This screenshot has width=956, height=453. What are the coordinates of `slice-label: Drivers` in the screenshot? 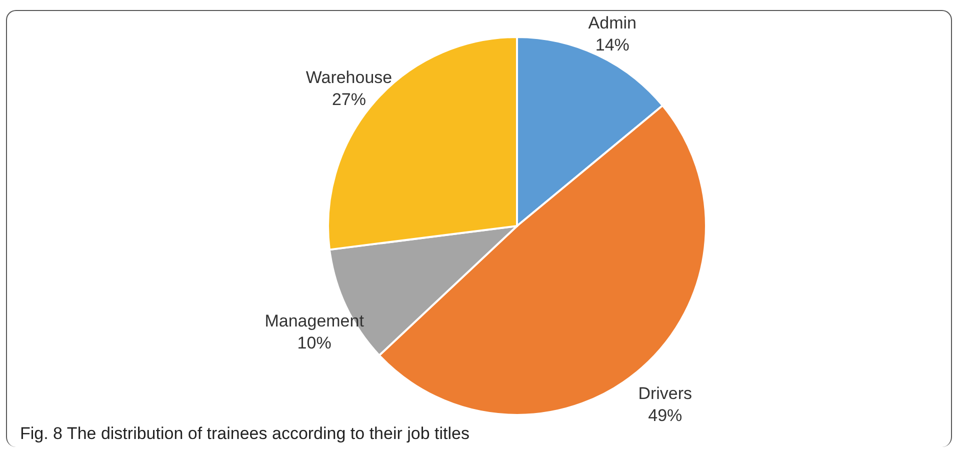 It's located at (665, 394).